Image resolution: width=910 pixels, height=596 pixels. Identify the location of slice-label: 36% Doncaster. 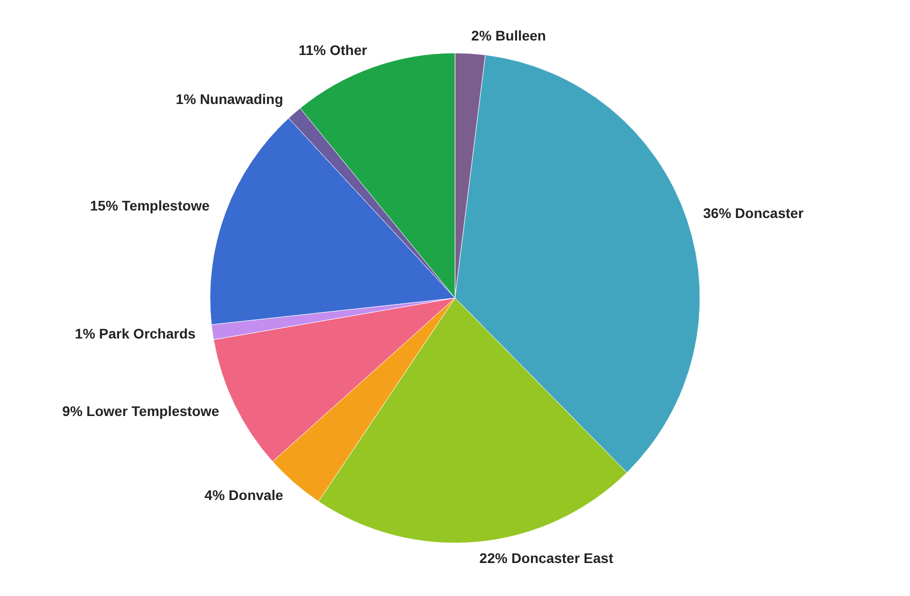
(753, 212).